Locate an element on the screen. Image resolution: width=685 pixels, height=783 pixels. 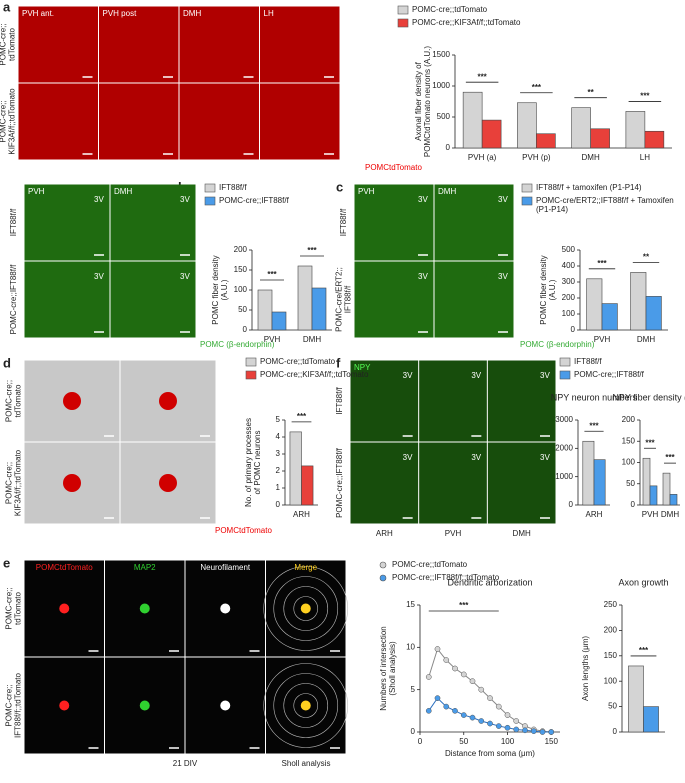
chart-title: Dendritic arborization is located at coordinates (489, 582).